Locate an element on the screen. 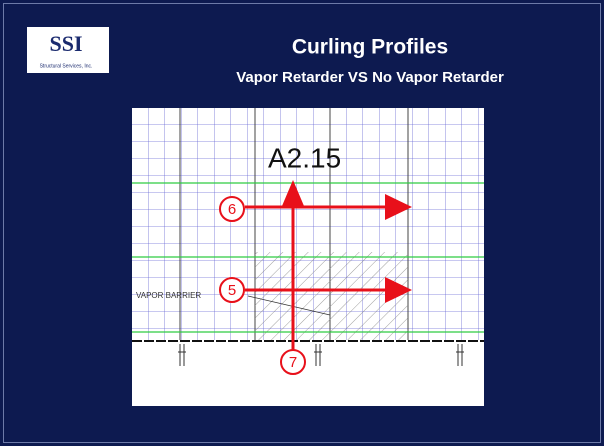  hatch is located at coordinates (331, 296).